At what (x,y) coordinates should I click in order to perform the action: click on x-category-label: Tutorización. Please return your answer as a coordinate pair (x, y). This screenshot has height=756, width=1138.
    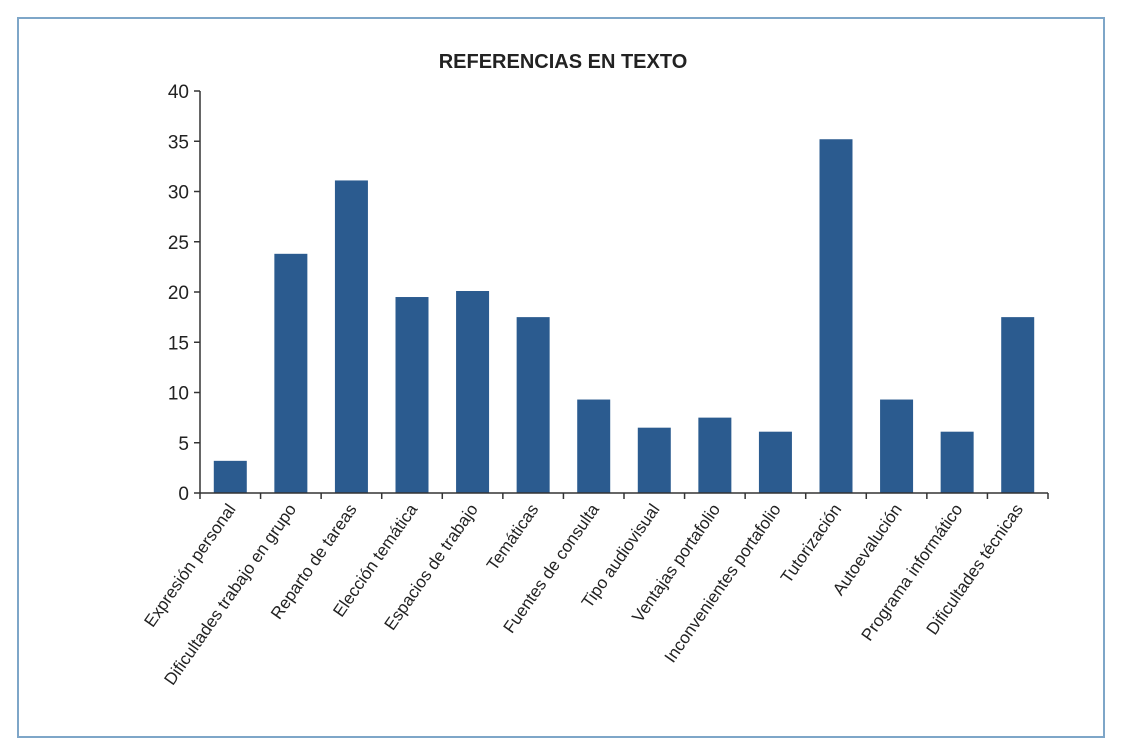
    Looking at the image, I should click on (811, 543).